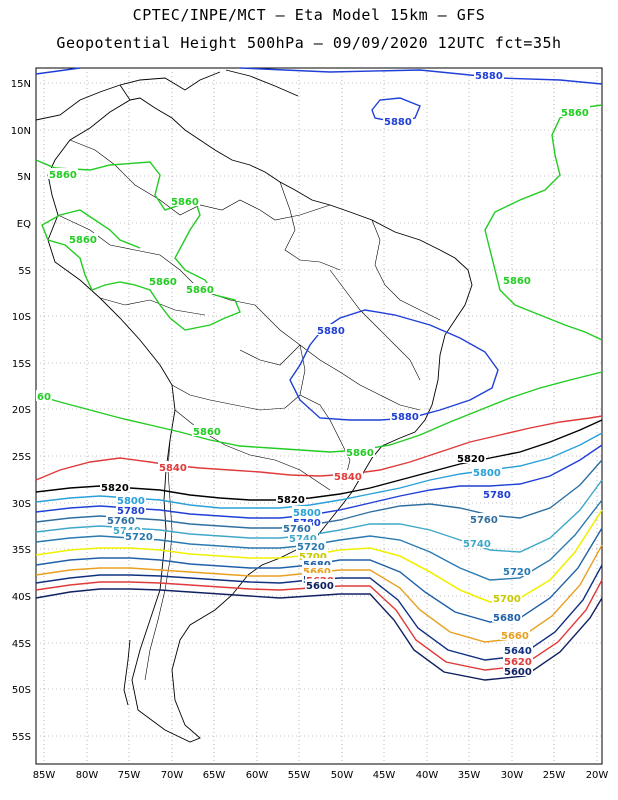 The height and width of the screenshot is (800, 618). Describe the element at coordinates (554, 775) in the screenshot. I see `lon-label: 25W` at that location.